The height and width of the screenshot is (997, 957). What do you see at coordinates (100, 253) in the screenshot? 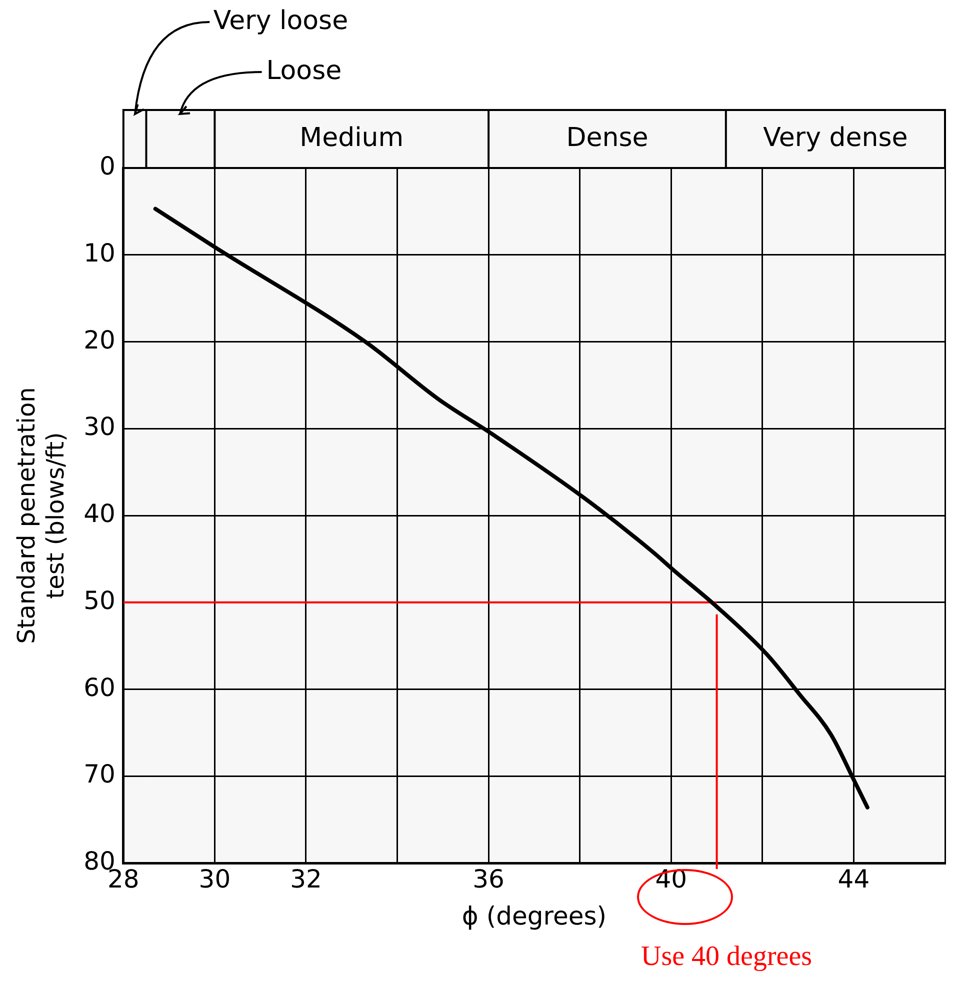
I see `y-tick-label: 10` at bounding box center [100, 253].